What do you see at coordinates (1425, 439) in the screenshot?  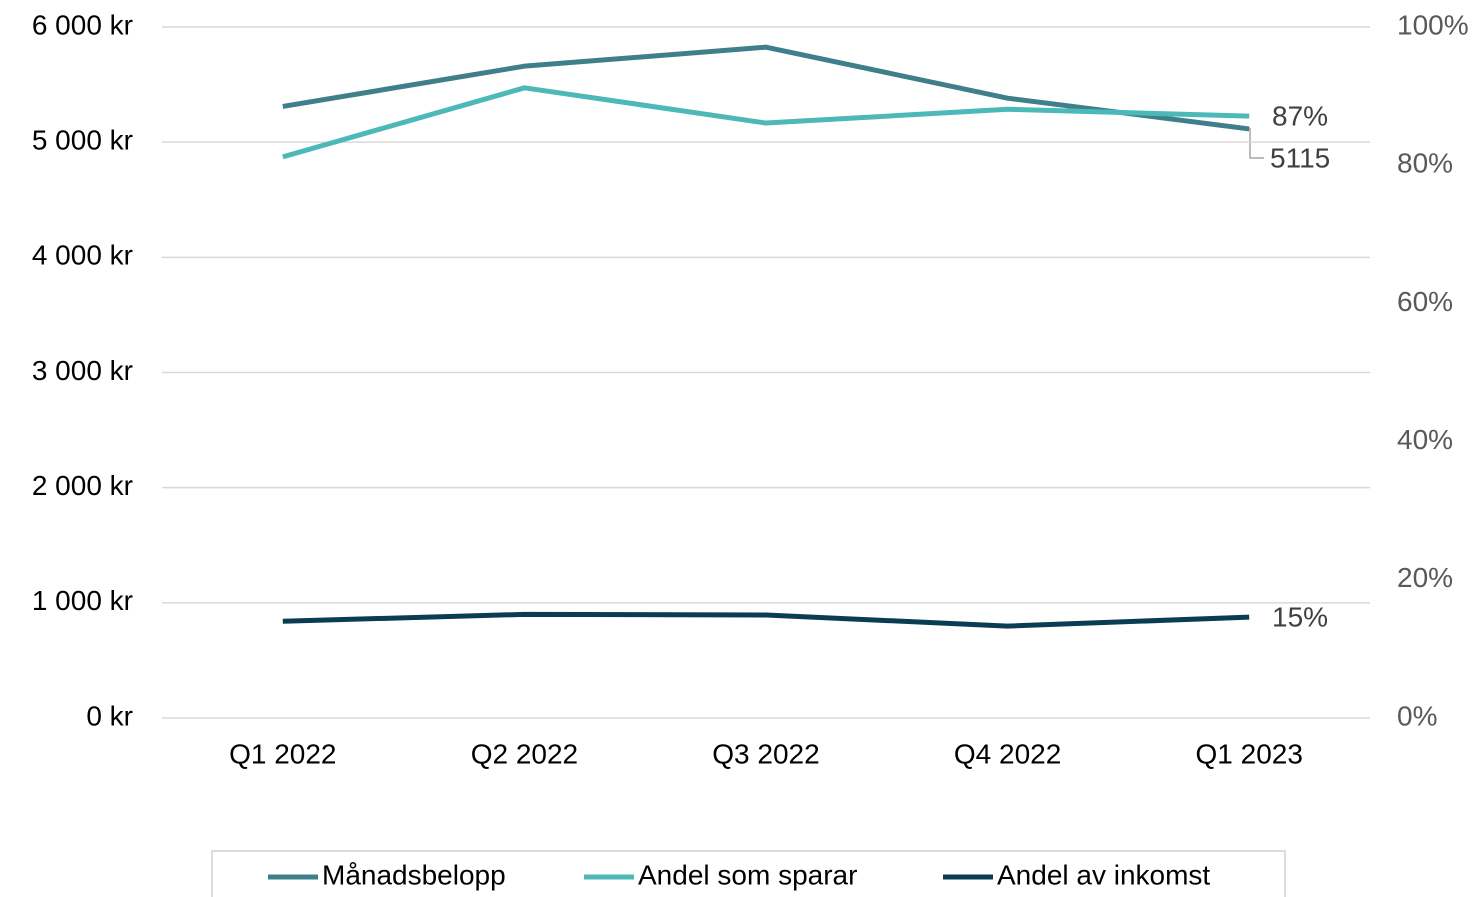 I see `y2-tick-label: 40%` at bounding box center [1425, 439].